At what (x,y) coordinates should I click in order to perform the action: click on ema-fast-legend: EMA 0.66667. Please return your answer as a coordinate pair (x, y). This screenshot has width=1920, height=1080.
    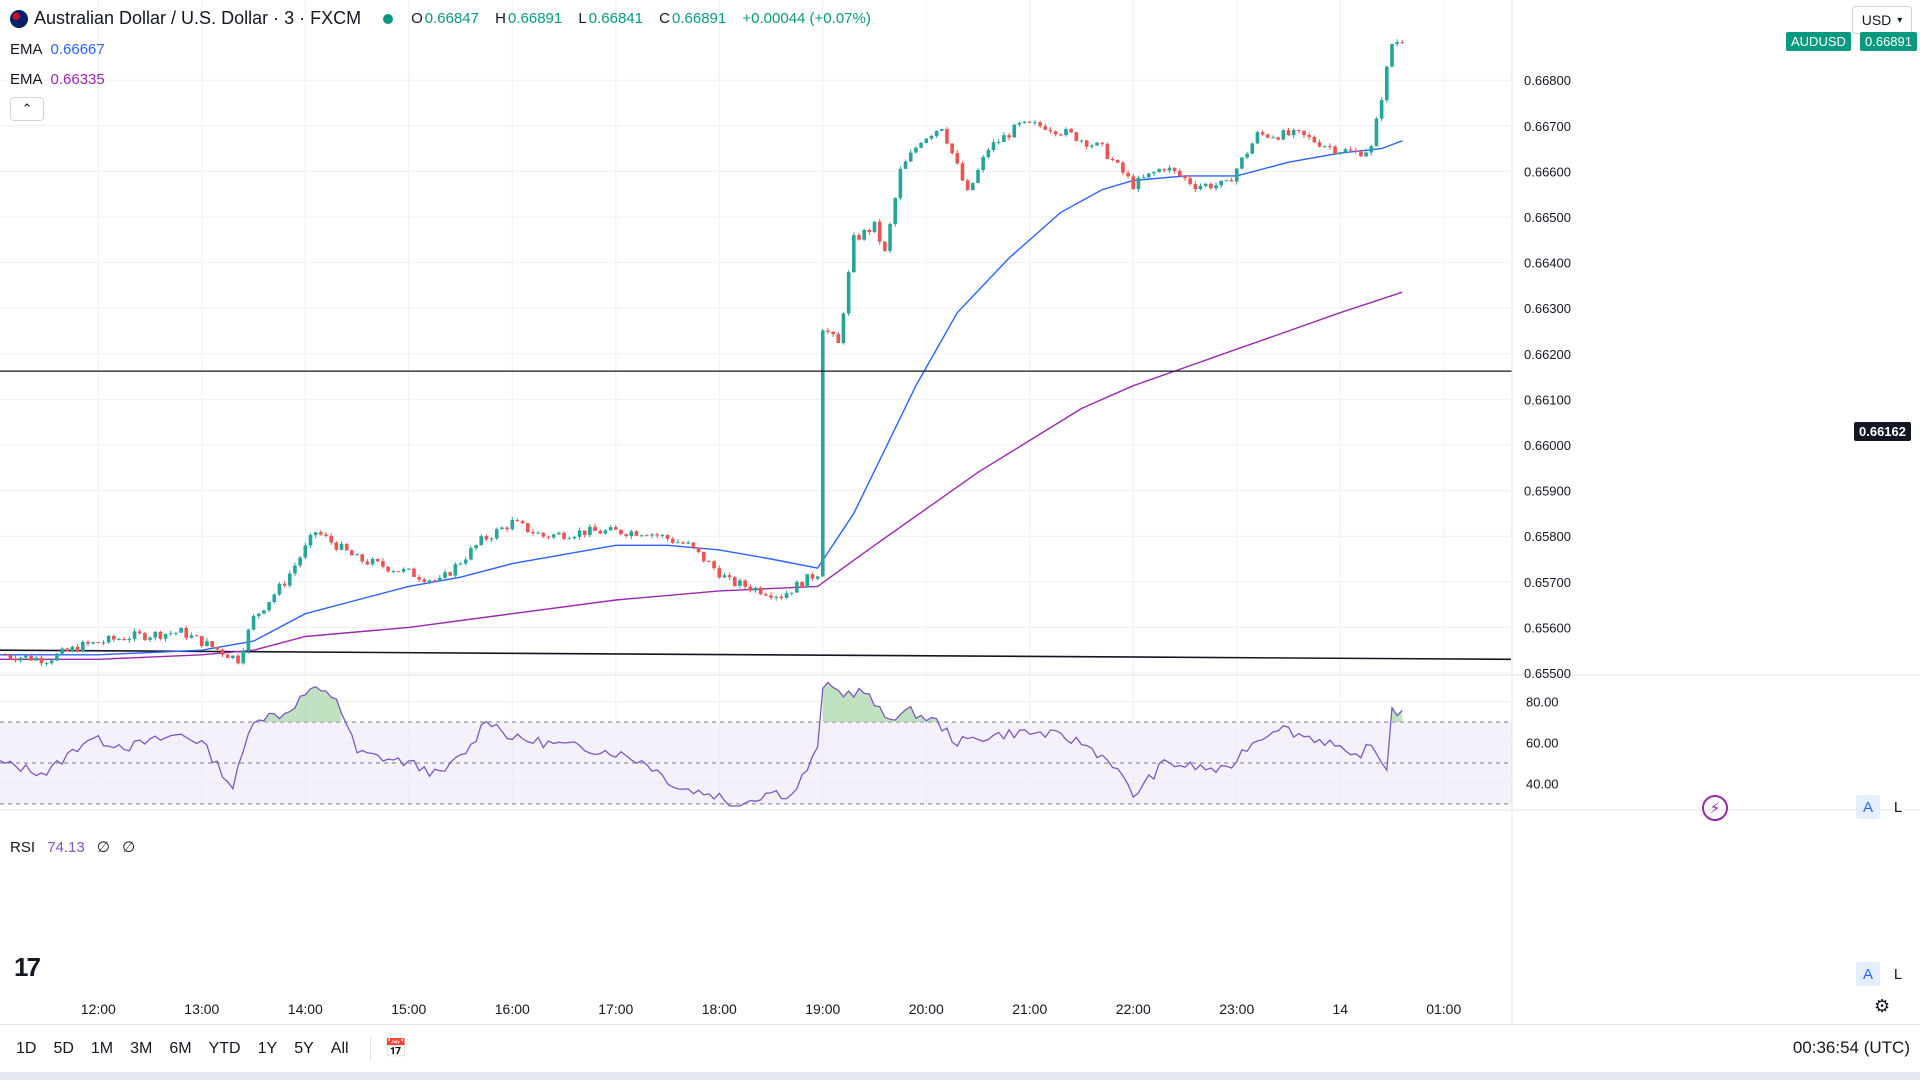
    Looking at the image, I should click on (57, 49).